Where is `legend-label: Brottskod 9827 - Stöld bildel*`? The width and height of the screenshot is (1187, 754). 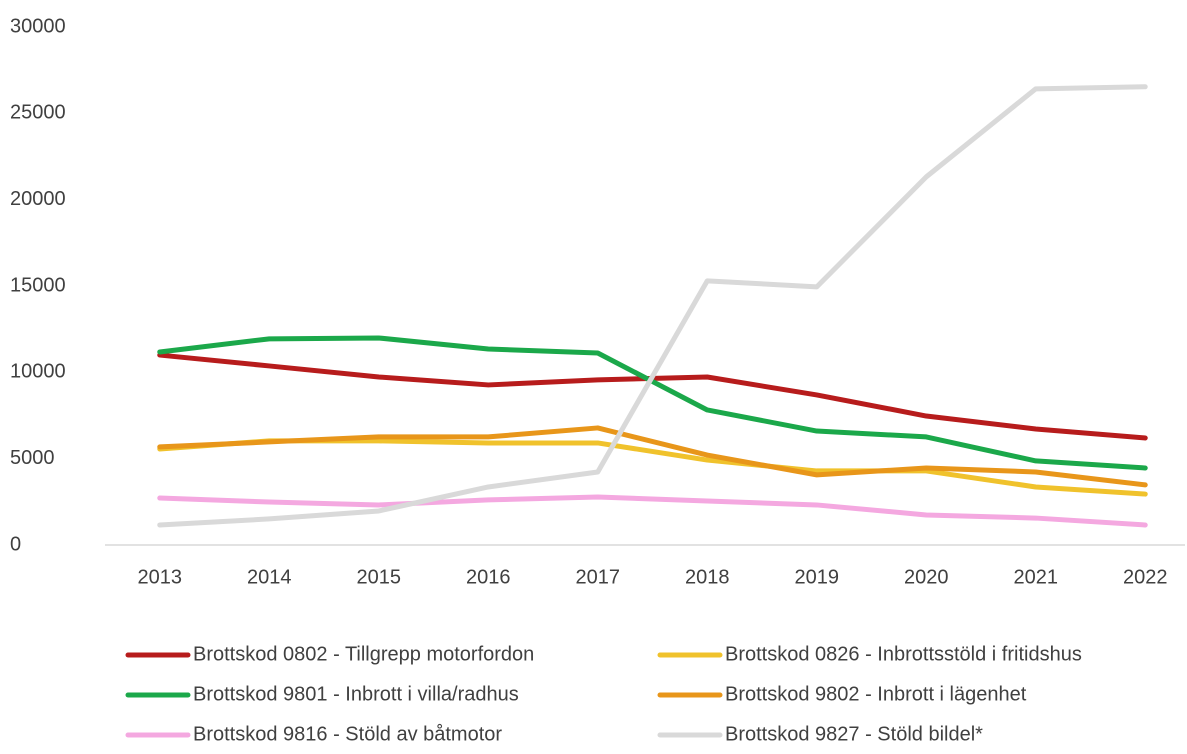
legend-label: Brottskod 9827 - Stöld bildel* is located at coordinates (854, 734).